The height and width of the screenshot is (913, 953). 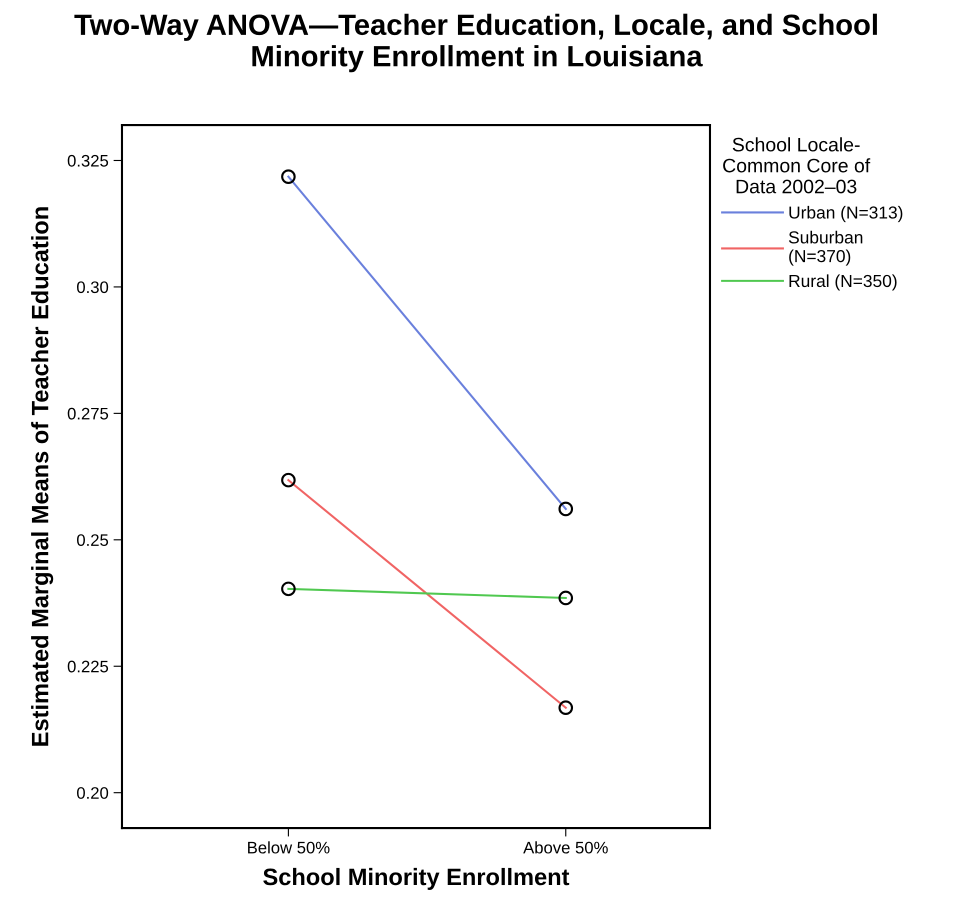 What do you see at coordinates (92, 540) in the screenshot?
I see `y-tick-label: 0.25` at bounding box center [92, 540].